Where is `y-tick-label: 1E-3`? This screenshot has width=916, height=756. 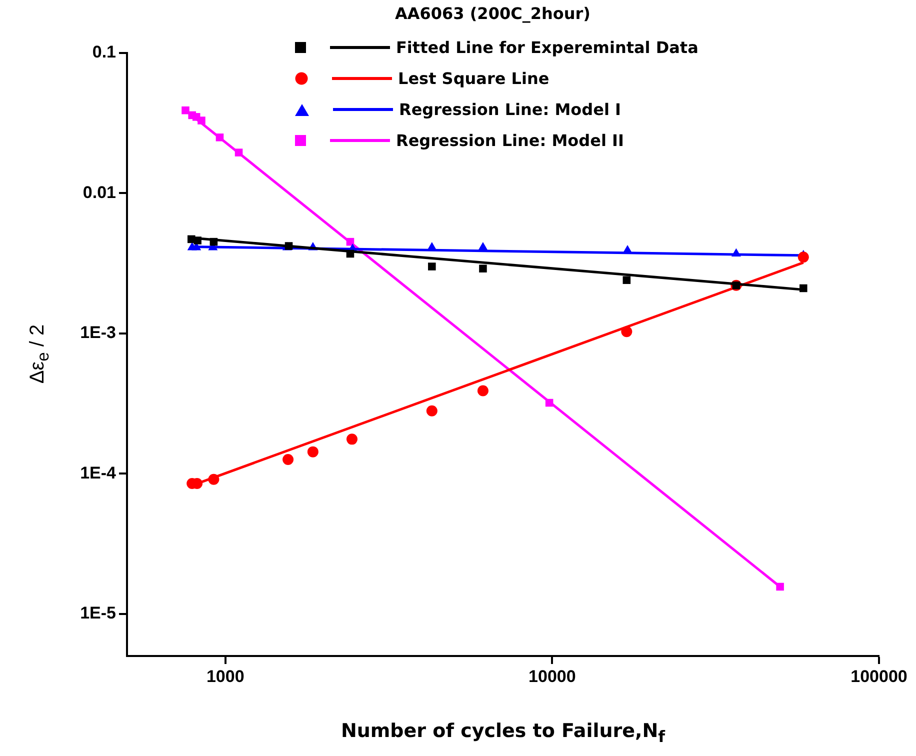
y-tick-label: 1E-3 is located at coordinates (98, 332).